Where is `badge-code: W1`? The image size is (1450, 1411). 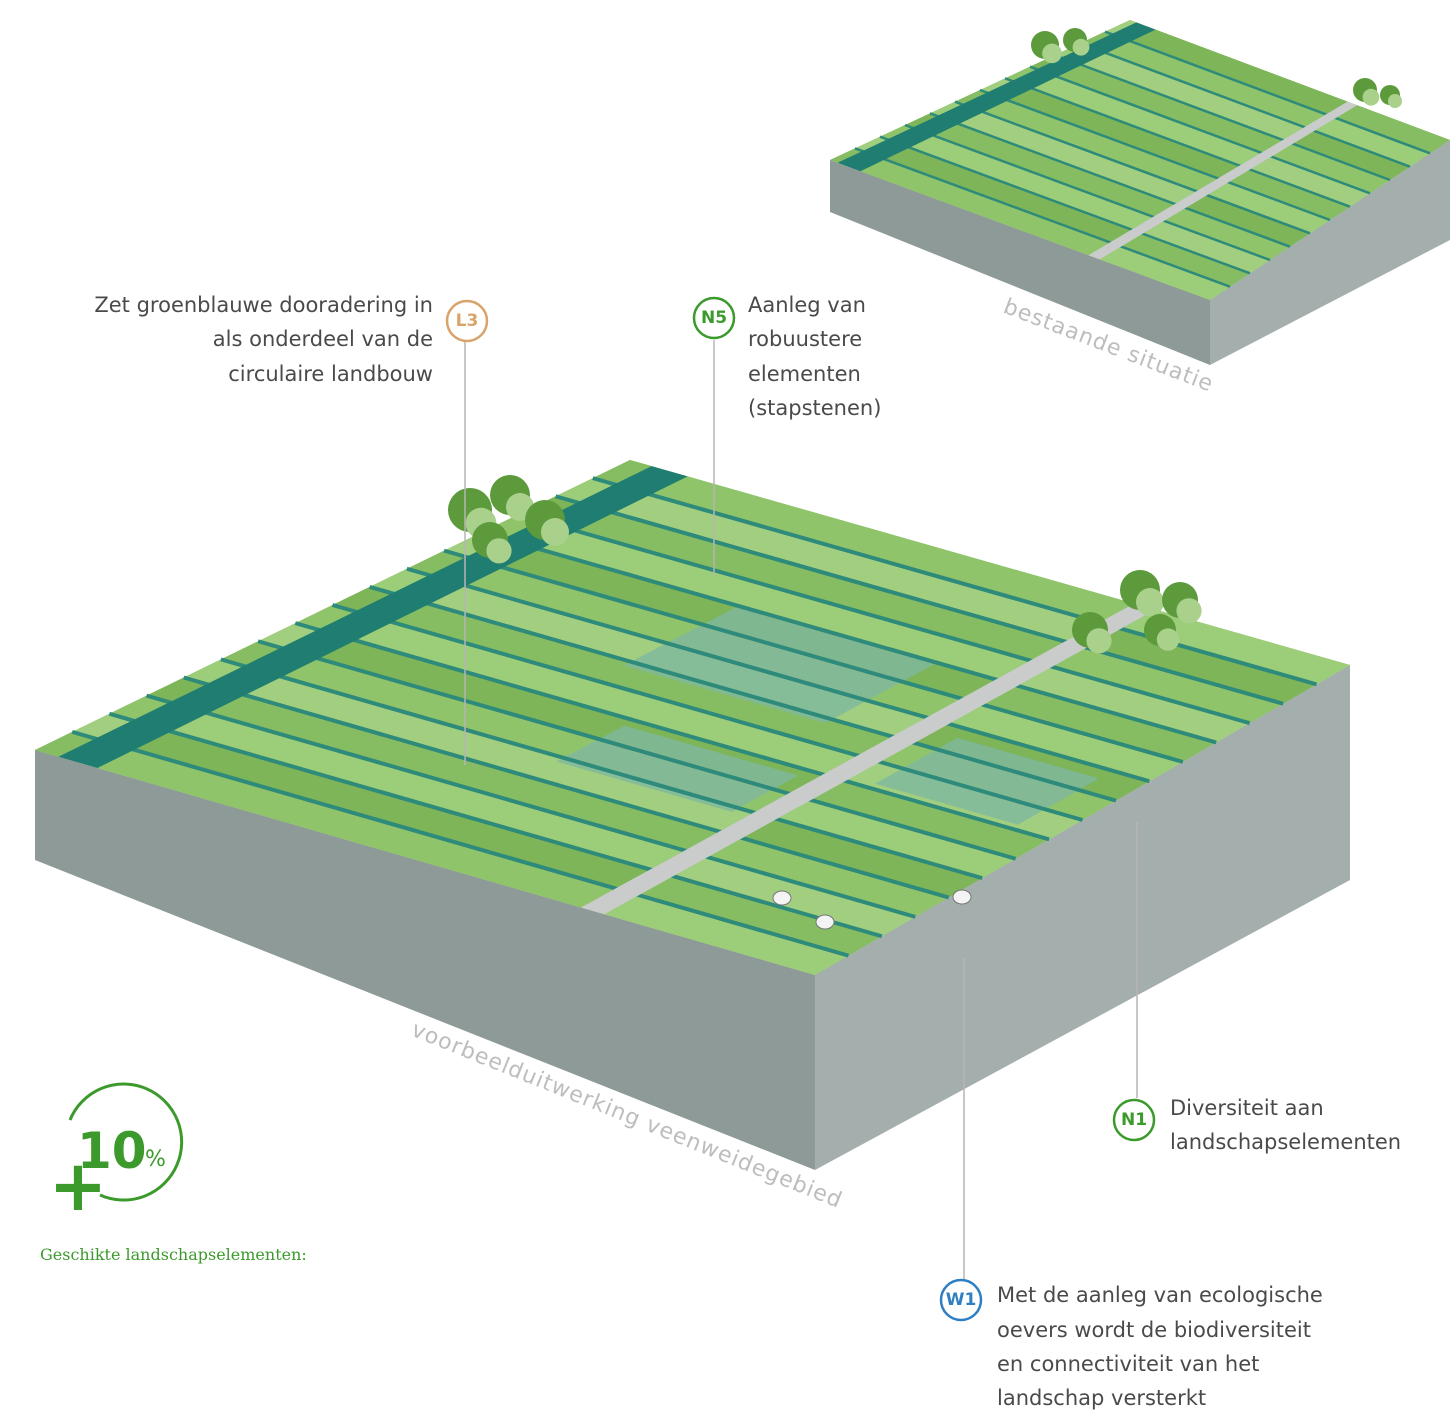 badge-code: W1 is located at coordinates (961, 1300).